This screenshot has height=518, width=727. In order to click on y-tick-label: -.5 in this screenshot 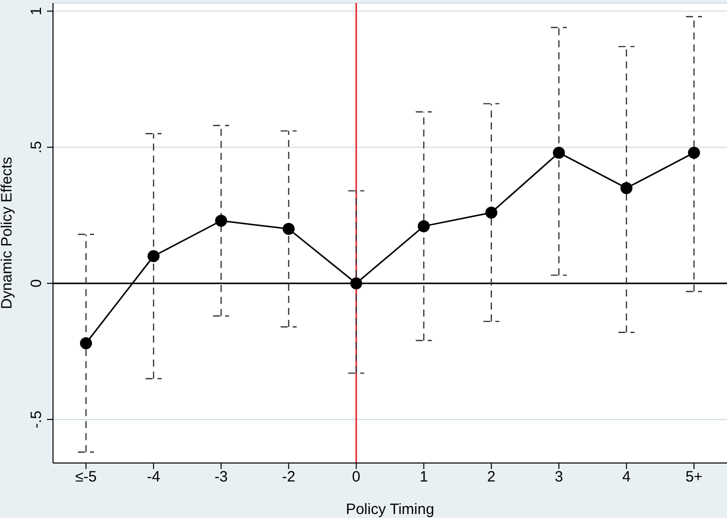, I will do `click(36, 419)`.